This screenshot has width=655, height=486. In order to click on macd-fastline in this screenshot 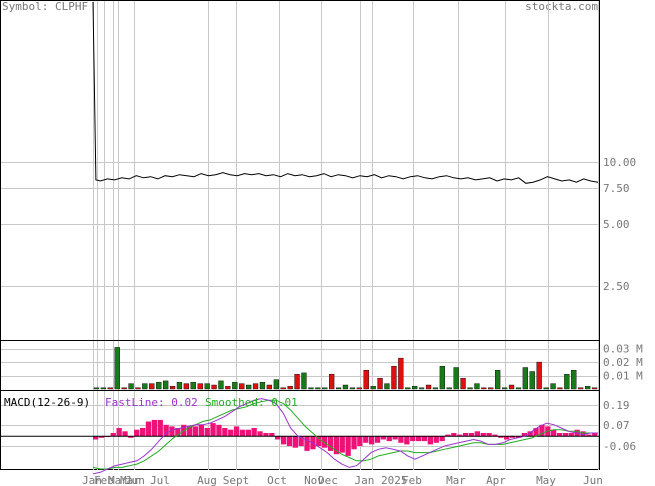, I will do `click(345, 436)`.